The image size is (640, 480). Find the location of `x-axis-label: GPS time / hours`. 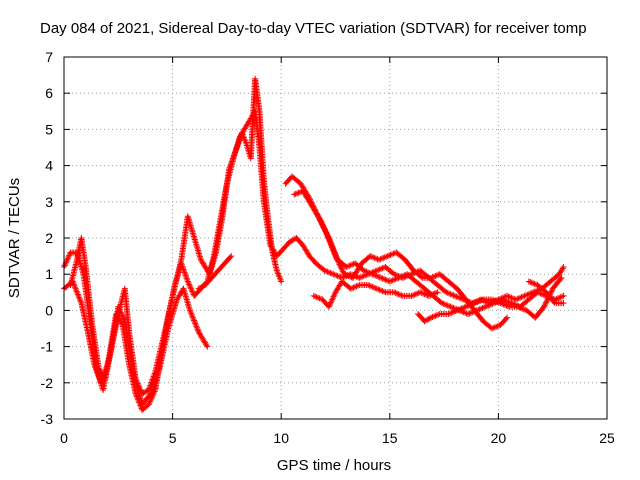

x-axis-label: GPS time / hours is located at coordinates (334, 465).